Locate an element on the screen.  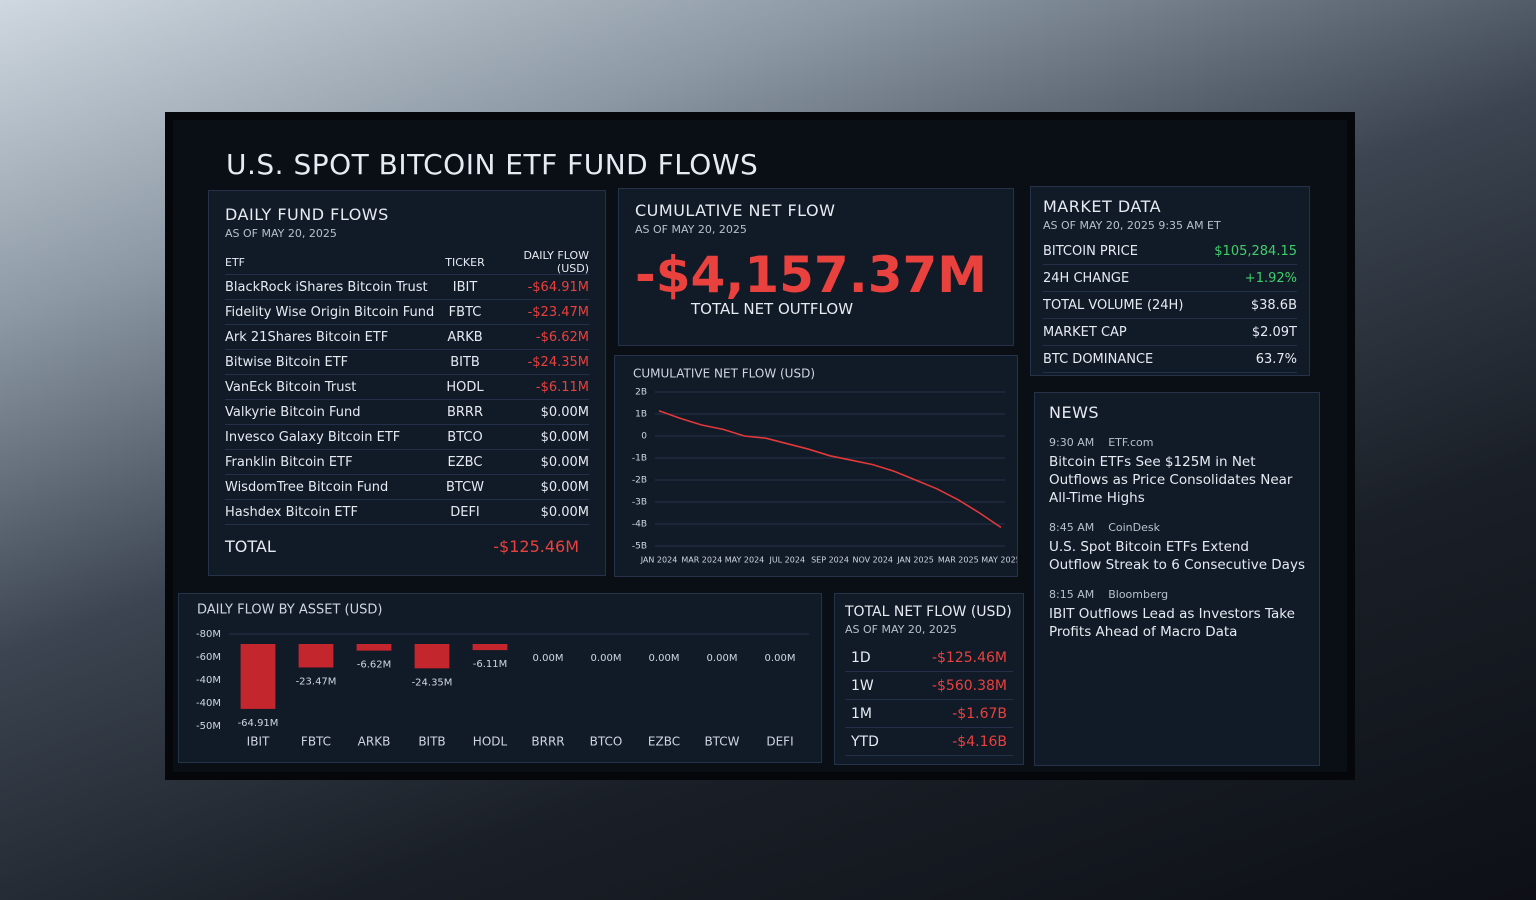
daily-flow: -$24.35M is located at coordinates (558, 362).